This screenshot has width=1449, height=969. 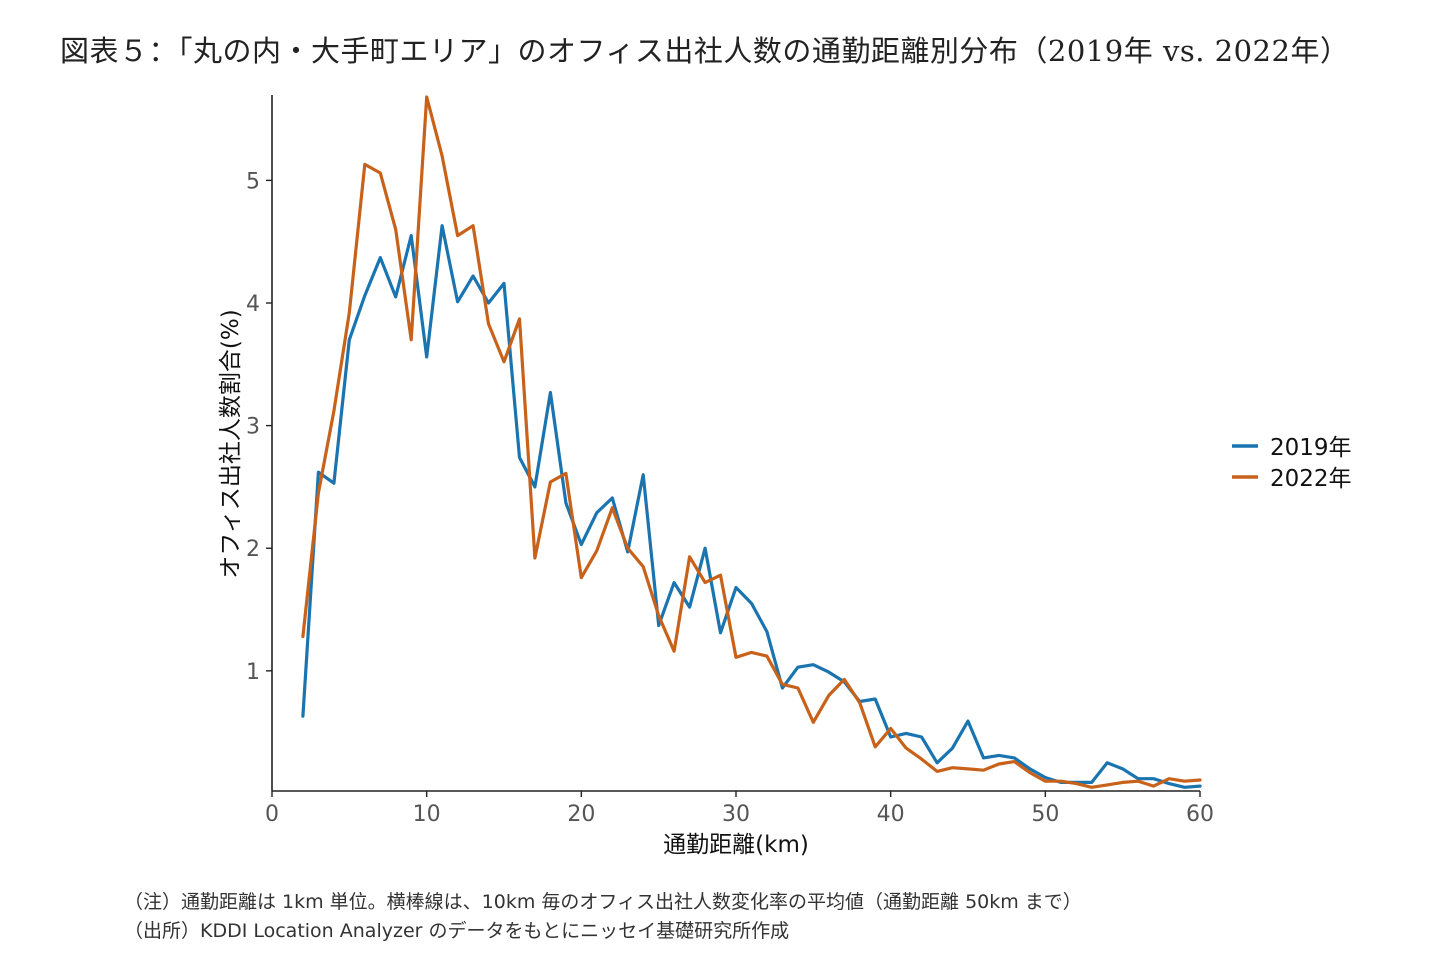 I want to click on y-tick-label: 4, so click(x=253, y=304).